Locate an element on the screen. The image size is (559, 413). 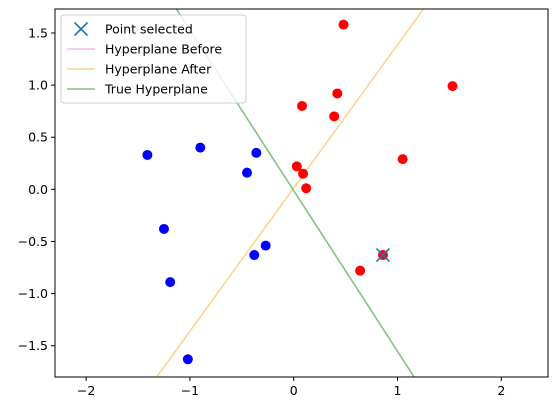
x-tick-label: 2 is located at coordinates (501, 390).